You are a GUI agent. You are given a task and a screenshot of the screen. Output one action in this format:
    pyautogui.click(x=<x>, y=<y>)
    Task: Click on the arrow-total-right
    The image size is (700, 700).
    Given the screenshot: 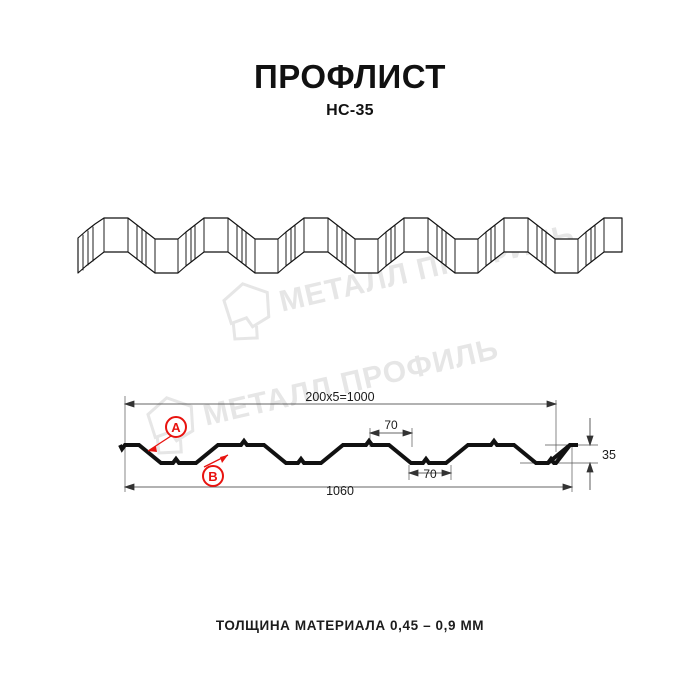 What is the action you would take?
    pyautogui.click(x=568, y=487)
    